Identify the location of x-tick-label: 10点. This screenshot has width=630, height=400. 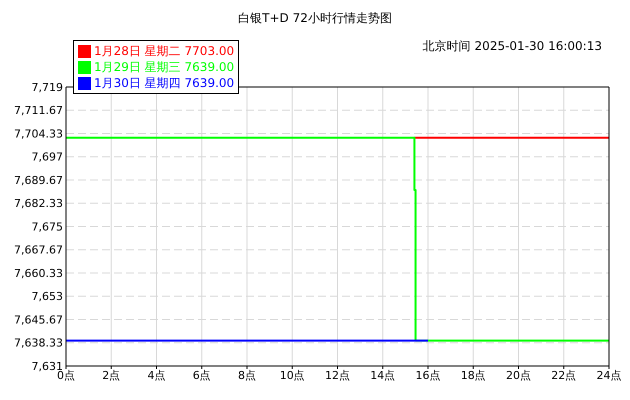
(292, 375).